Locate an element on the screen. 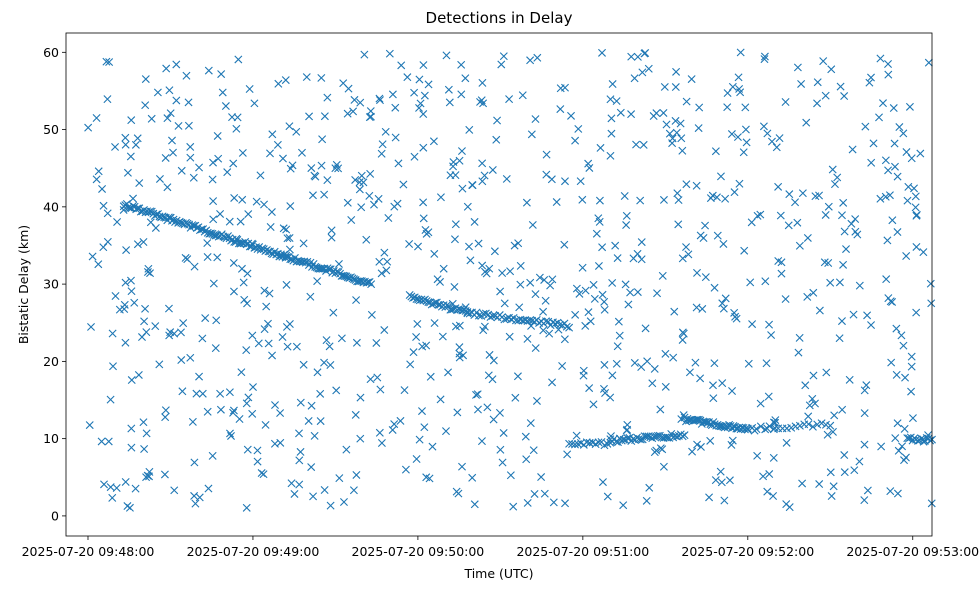  x-tick-label: 2025-07-20 09:51:00 is located at coordinates (582, 551).